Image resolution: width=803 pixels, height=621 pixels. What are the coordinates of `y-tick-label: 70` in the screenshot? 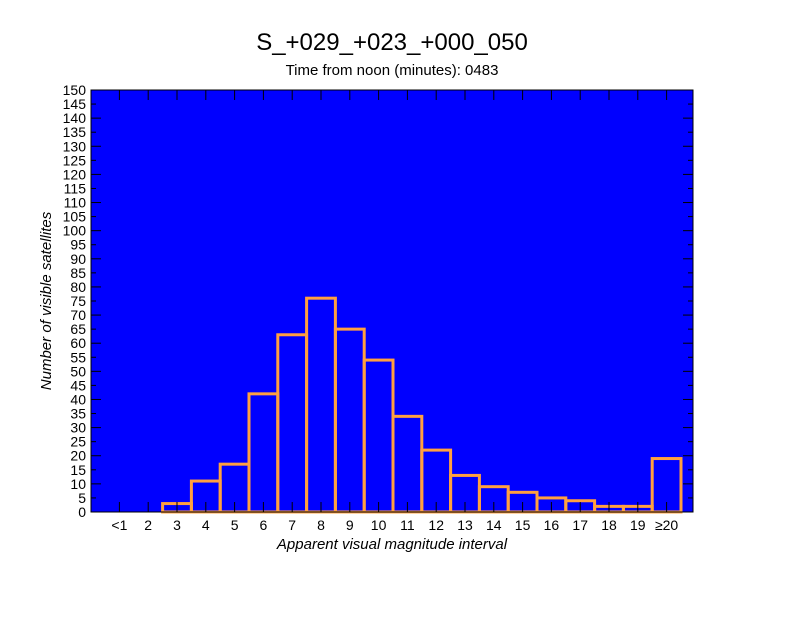 It's located at (78, 315).